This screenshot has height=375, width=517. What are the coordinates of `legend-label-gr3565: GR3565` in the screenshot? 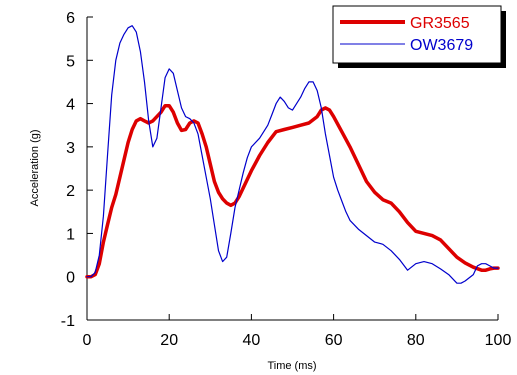 It's located at (440, 23).